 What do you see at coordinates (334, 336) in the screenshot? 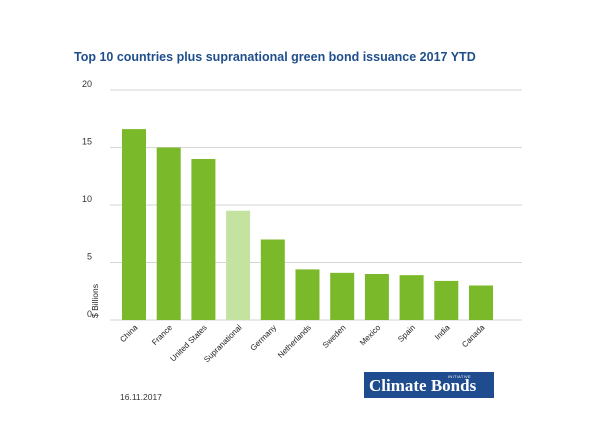
I see `x-tick-label: Sweden` at bounding box center [334, 336].